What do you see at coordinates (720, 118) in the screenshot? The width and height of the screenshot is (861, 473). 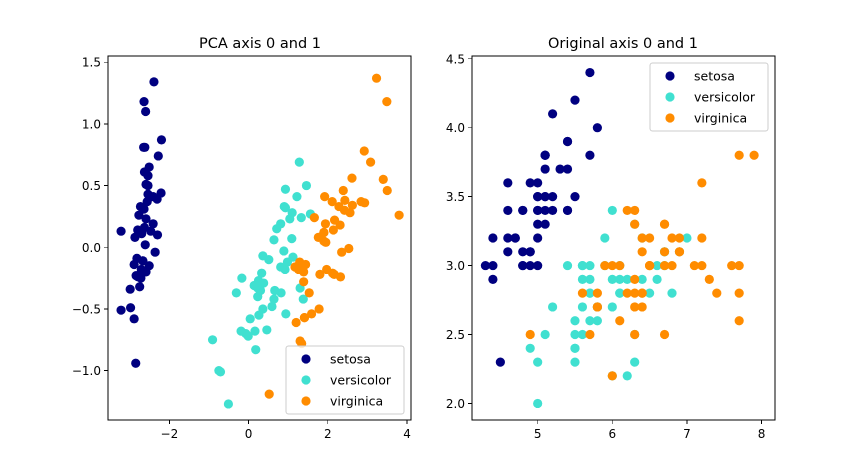 I see `legend-label-virginica: virginica` at bounding box center [720, 118].